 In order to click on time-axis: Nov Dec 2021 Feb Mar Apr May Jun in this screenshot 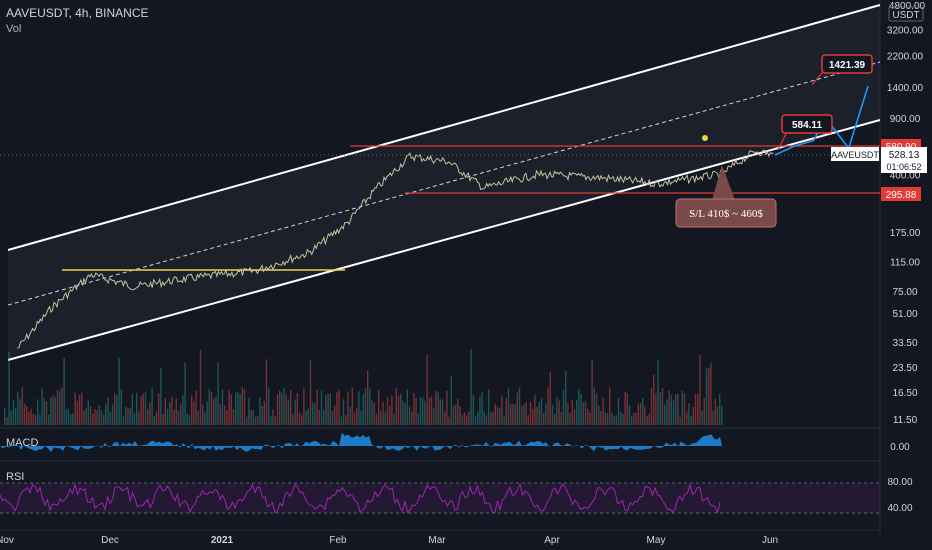, I will do `click(389, 540)`.